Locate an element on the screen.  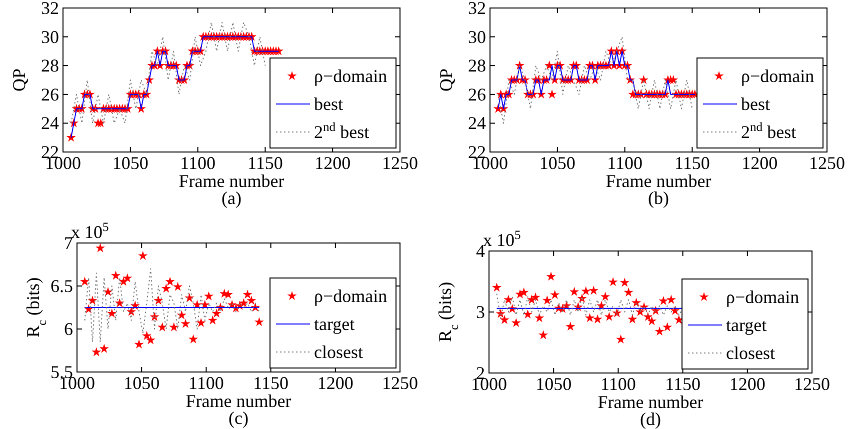
y-tick-label: 6.5 is located at coordinates (61, 286).